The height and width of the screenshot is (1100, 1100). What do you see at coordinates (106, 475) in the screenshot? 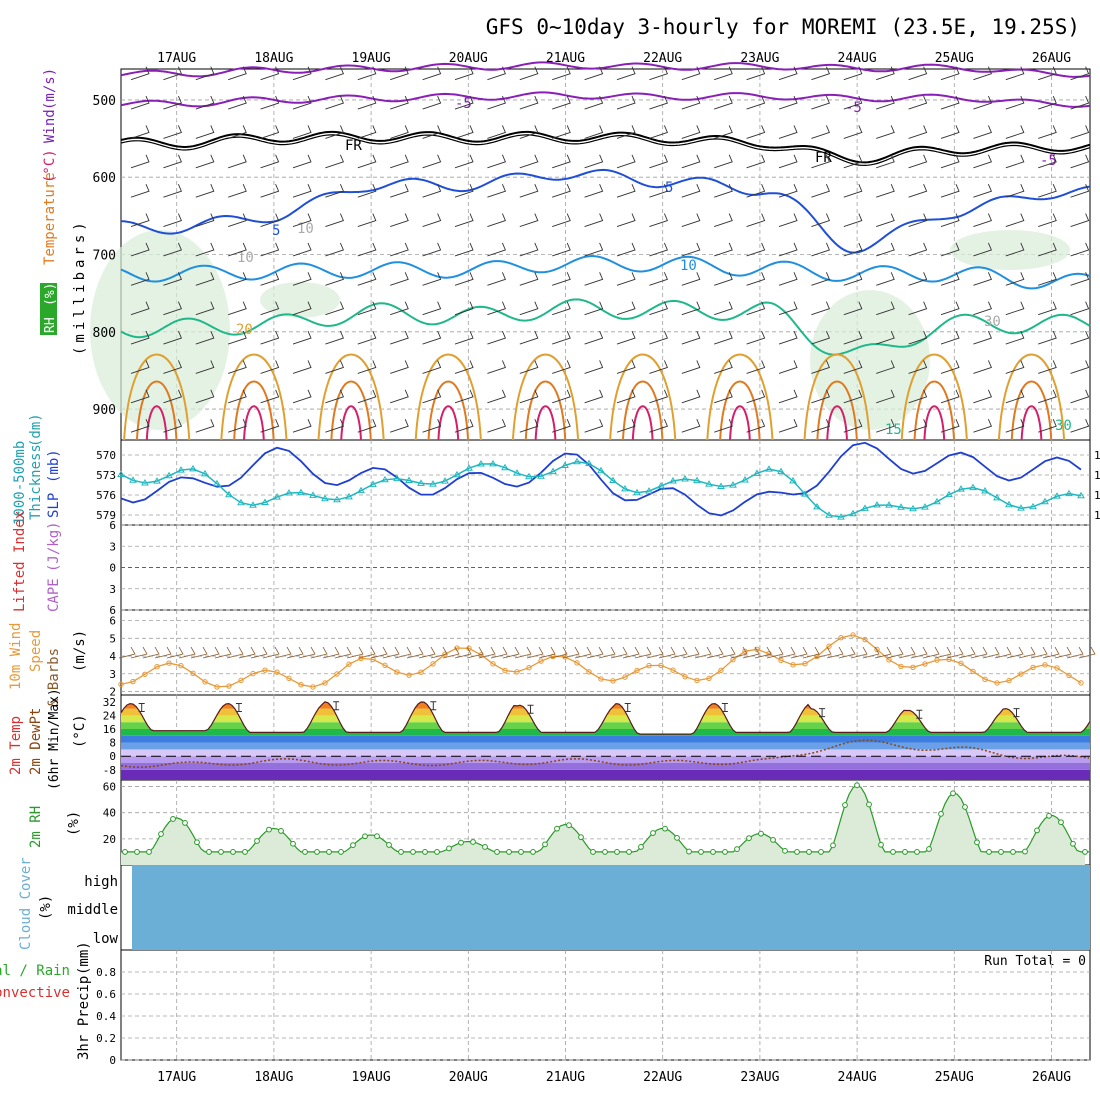
I see `thickness-tick-label: 573` at bounding box center [106, 475].